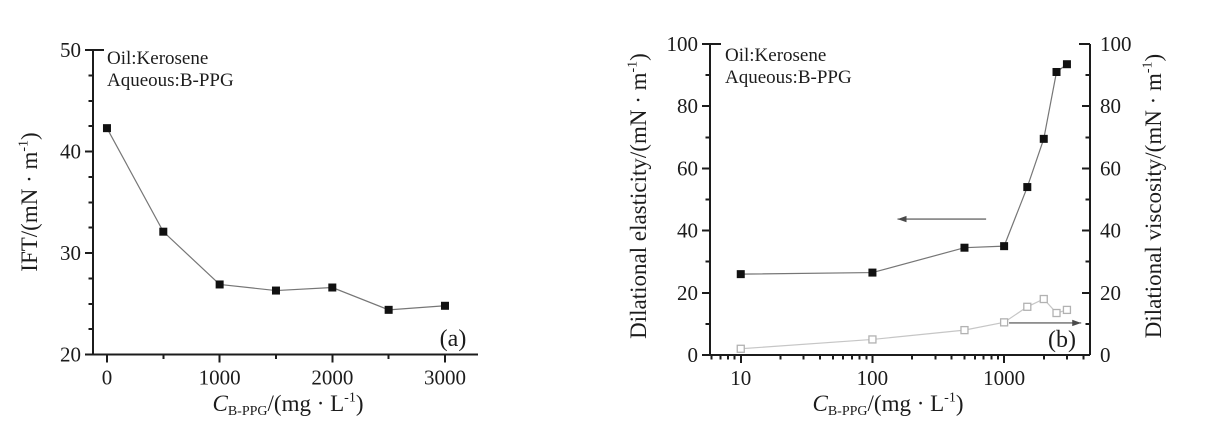 This screenshot has height=436, width=1217. What do you see at coordinates (1153, 196) in the screenshot?
I see `y-axis-title-right: Dilational viscosity/(mN · m-1)` at bounding box center [1153, 196].